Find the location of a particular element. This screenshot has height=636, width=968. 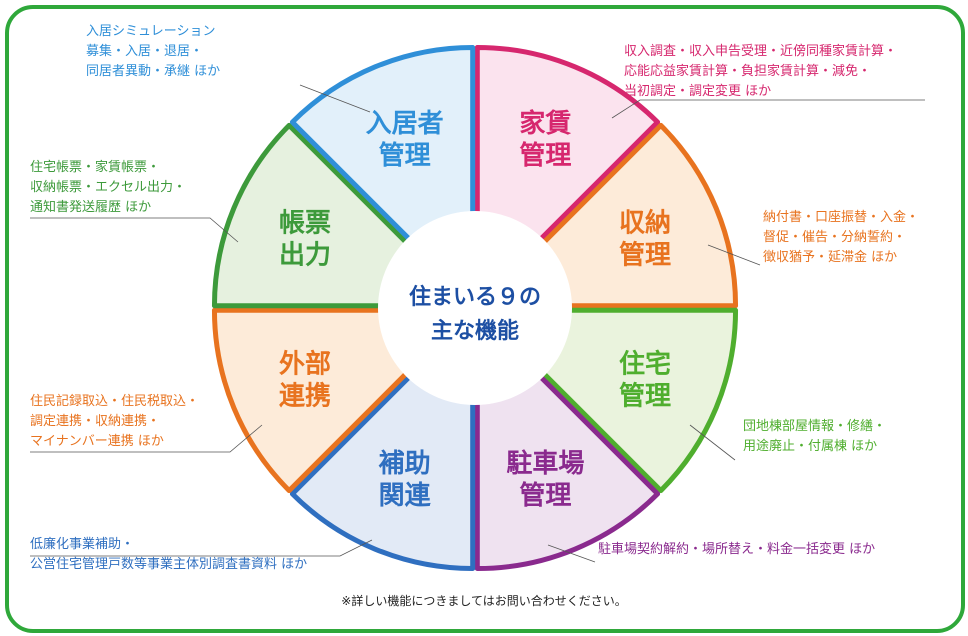

segment-title-kyoju-line1: 入居者 is located at coordinates (405, 124).